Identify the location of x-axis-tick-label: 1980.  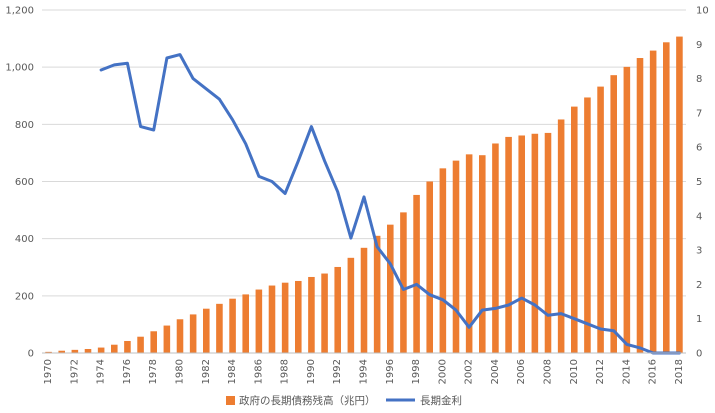
(180, 371).